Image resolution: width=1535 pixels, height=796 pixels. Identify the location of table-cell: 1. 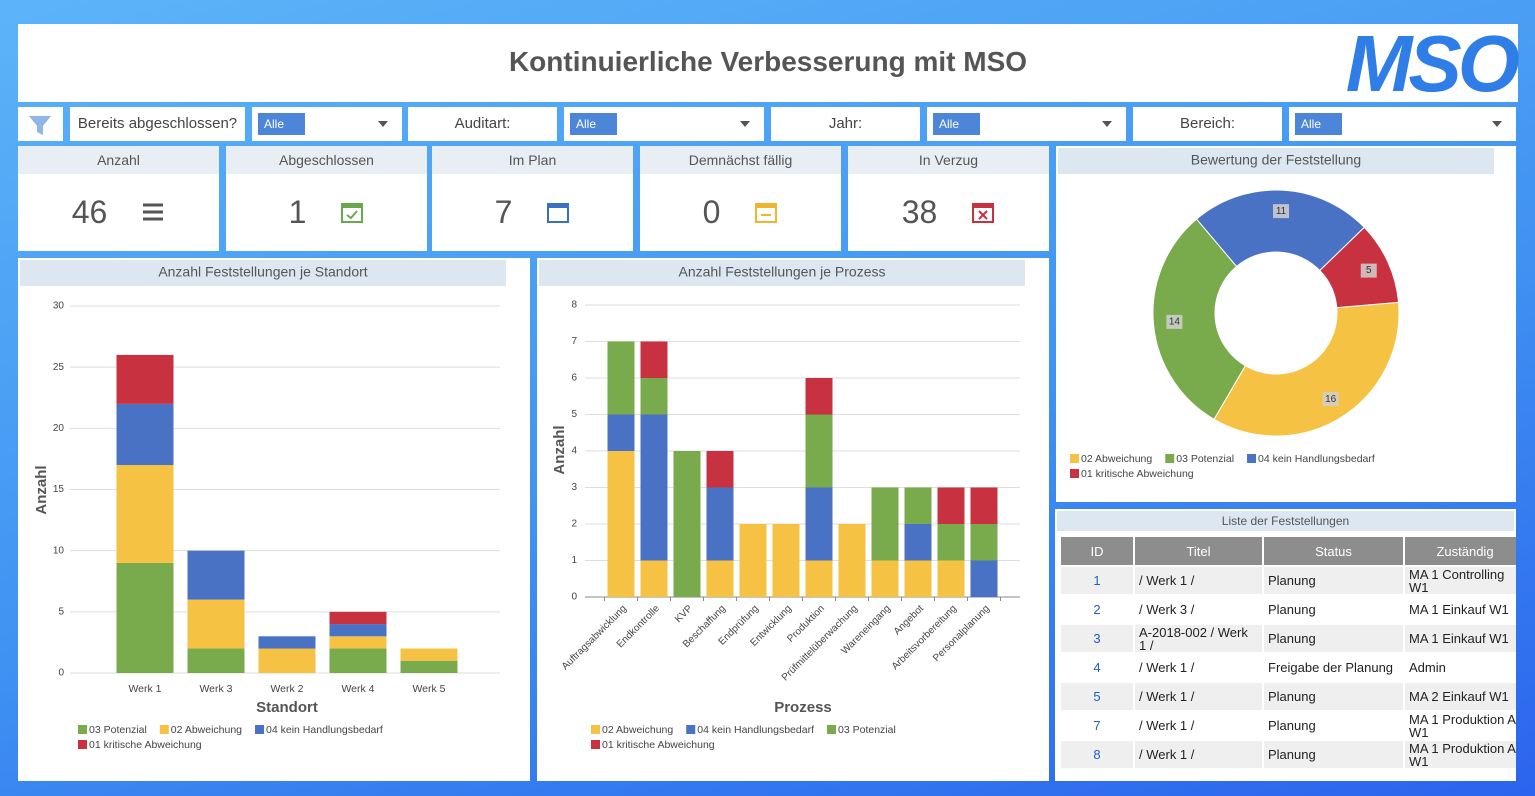
(1097, 580).